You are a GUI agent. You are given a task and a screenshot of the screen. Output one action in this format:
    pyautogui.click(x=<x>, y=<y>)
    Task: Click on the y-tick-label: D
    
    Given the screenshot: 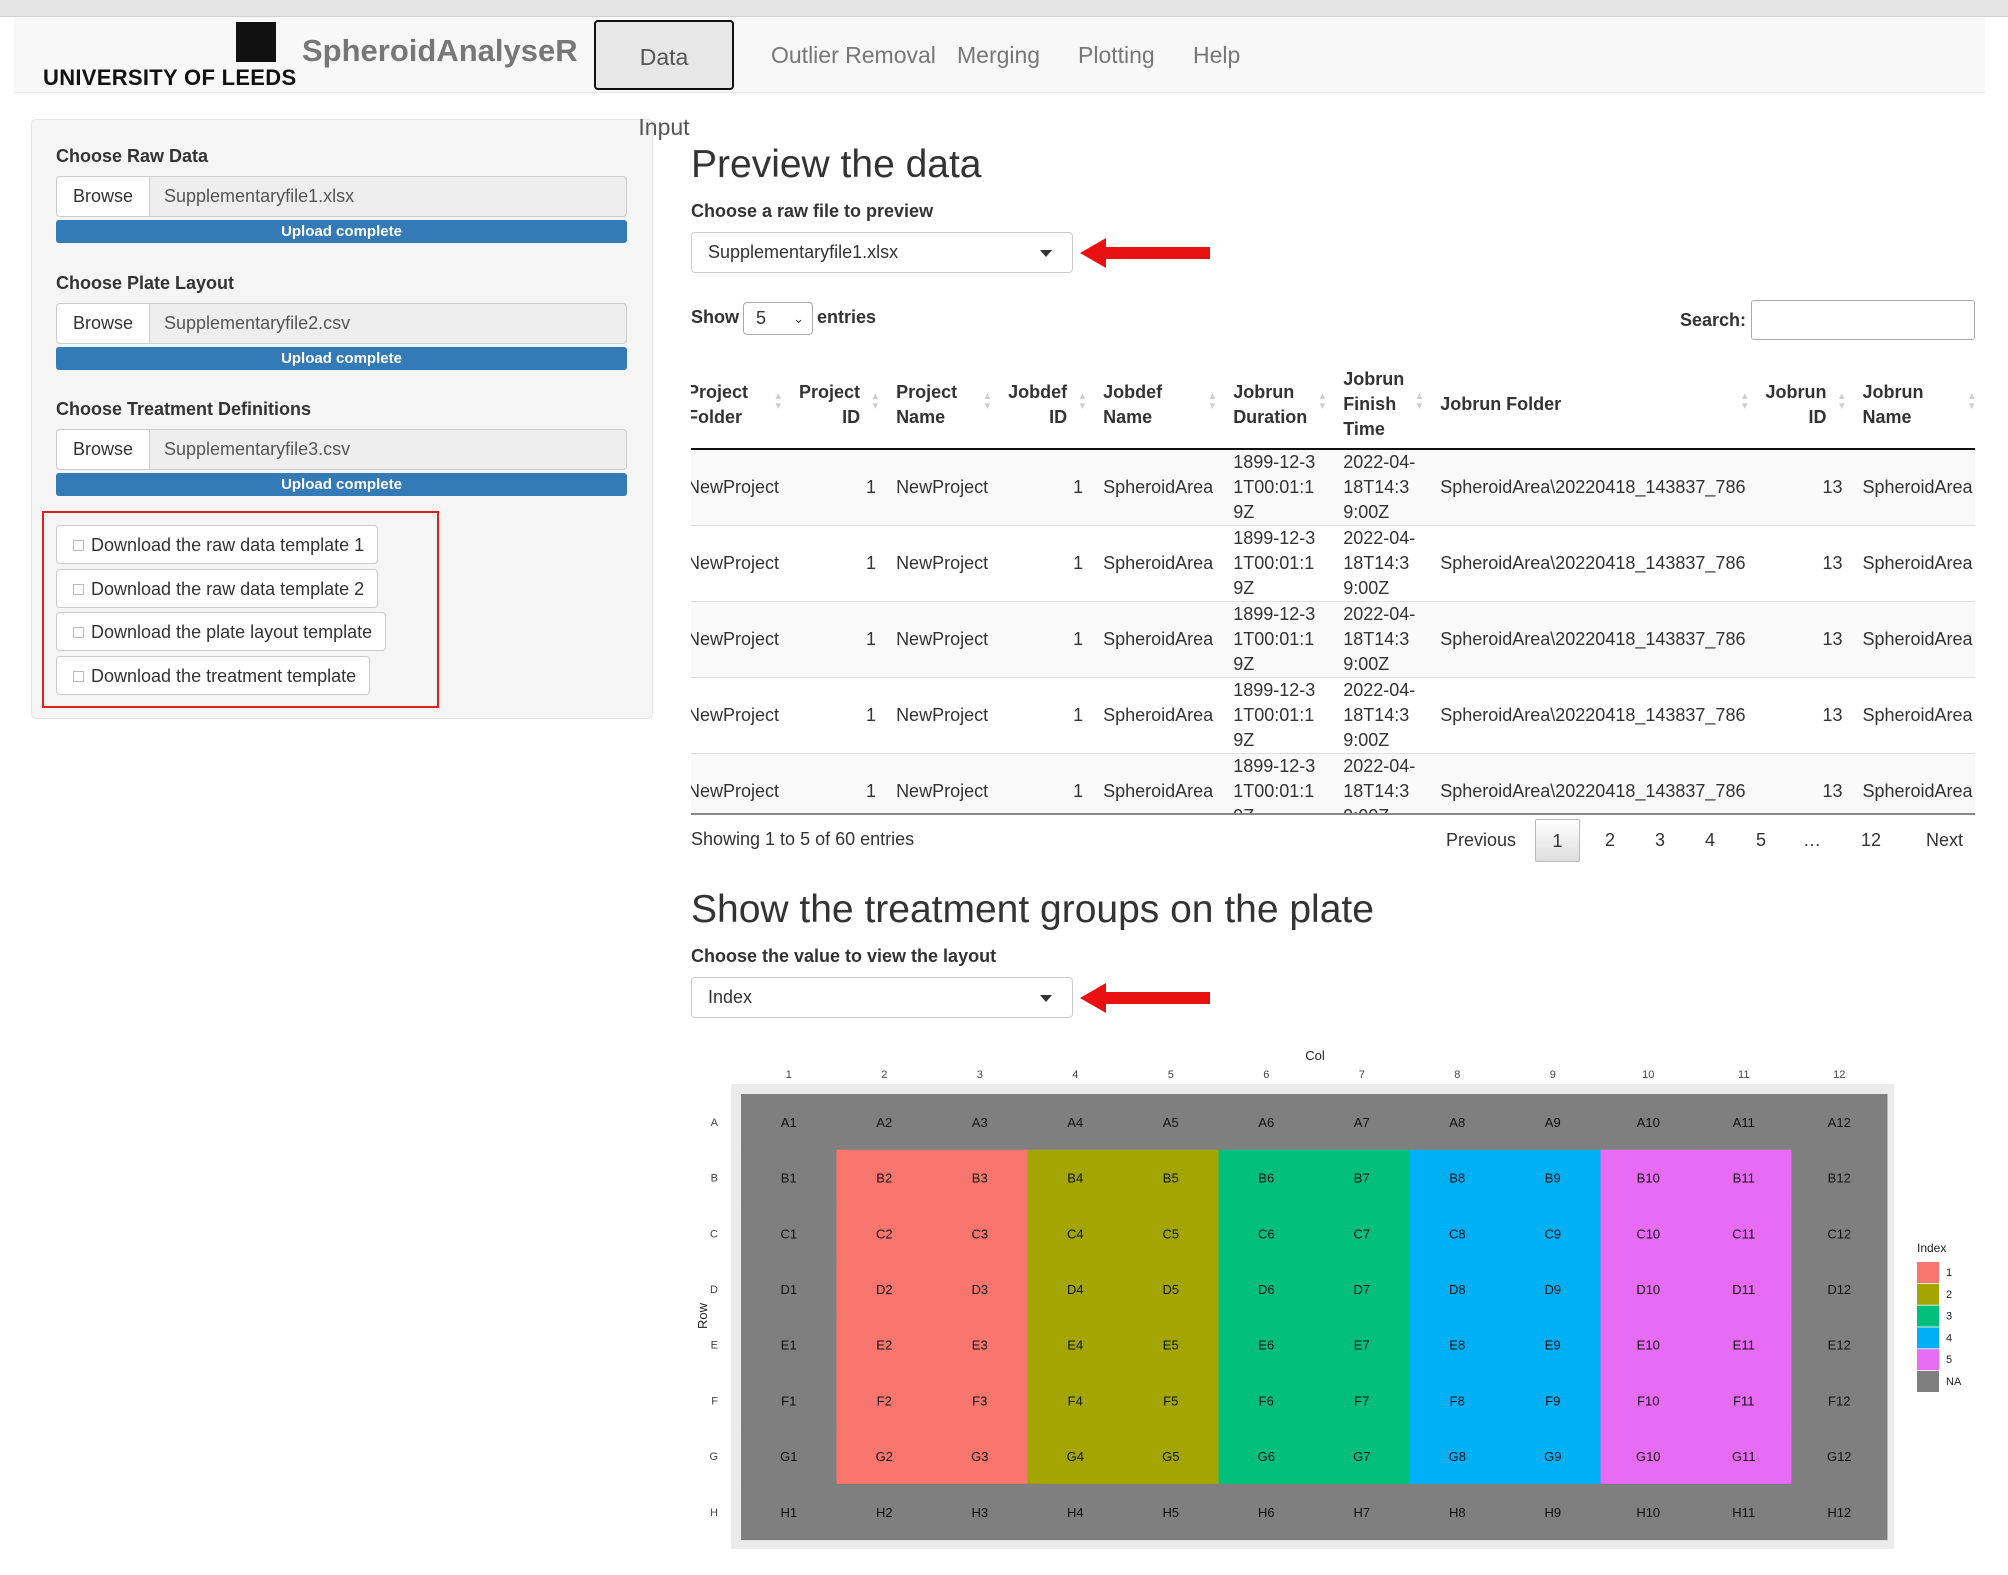 What is the action you would take?
    pyautogui.click(x=714, y=1290)
    